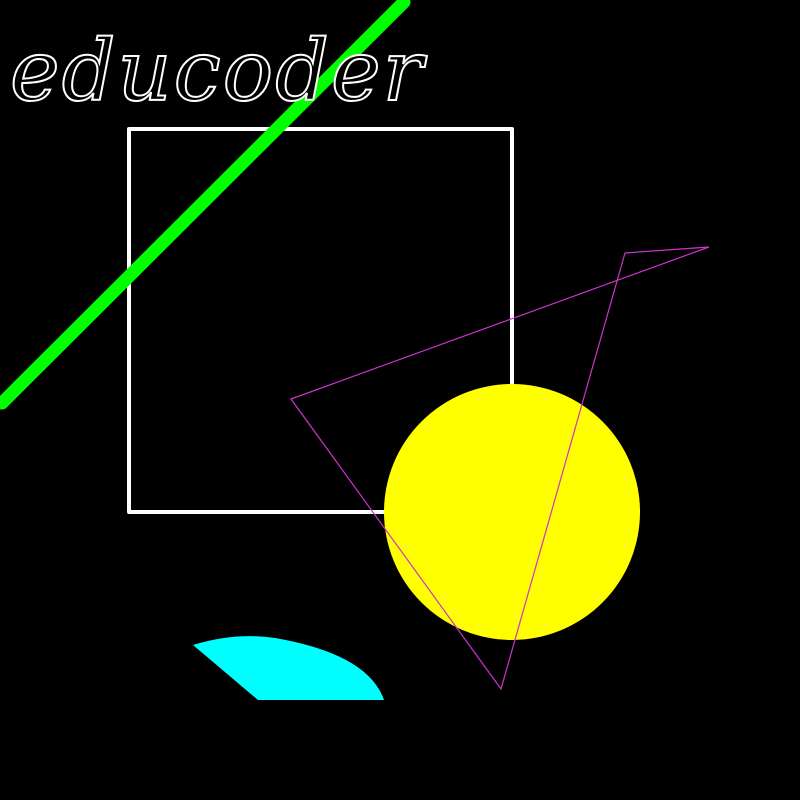 The width and height of the screenshot is (800, 800). What do you see at coordinates (512, 512) in the screenshot?
I see `yellow-circle` at bounding box center [512, 512].